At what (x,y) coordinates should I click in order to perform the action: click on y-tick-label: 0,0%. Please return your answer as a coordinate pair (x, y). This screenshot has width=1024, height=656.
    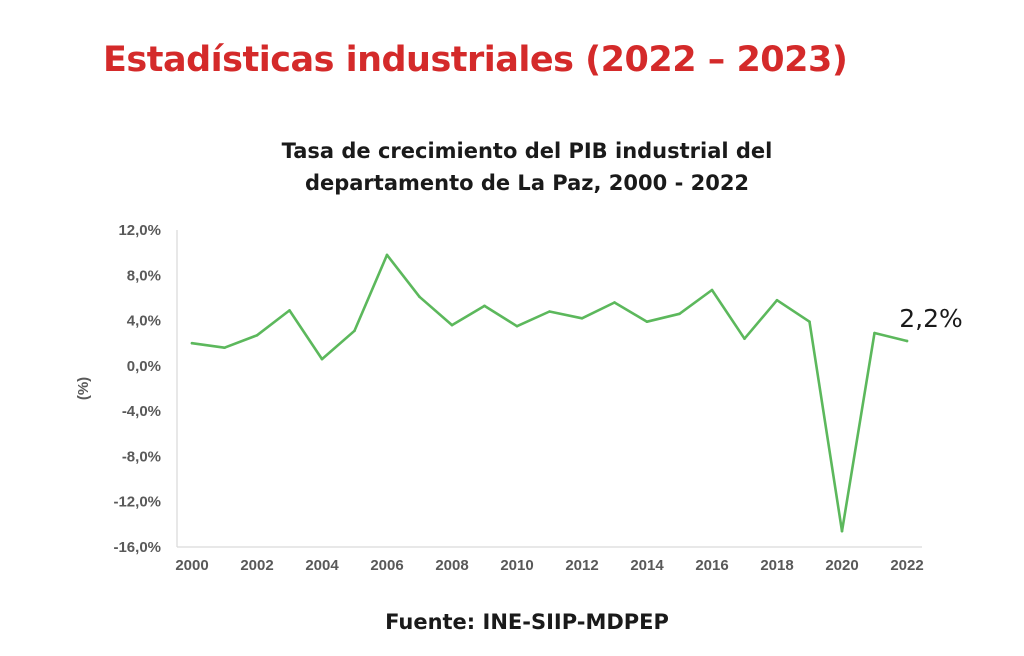
    Looking at the image, I should click on (144, 366).